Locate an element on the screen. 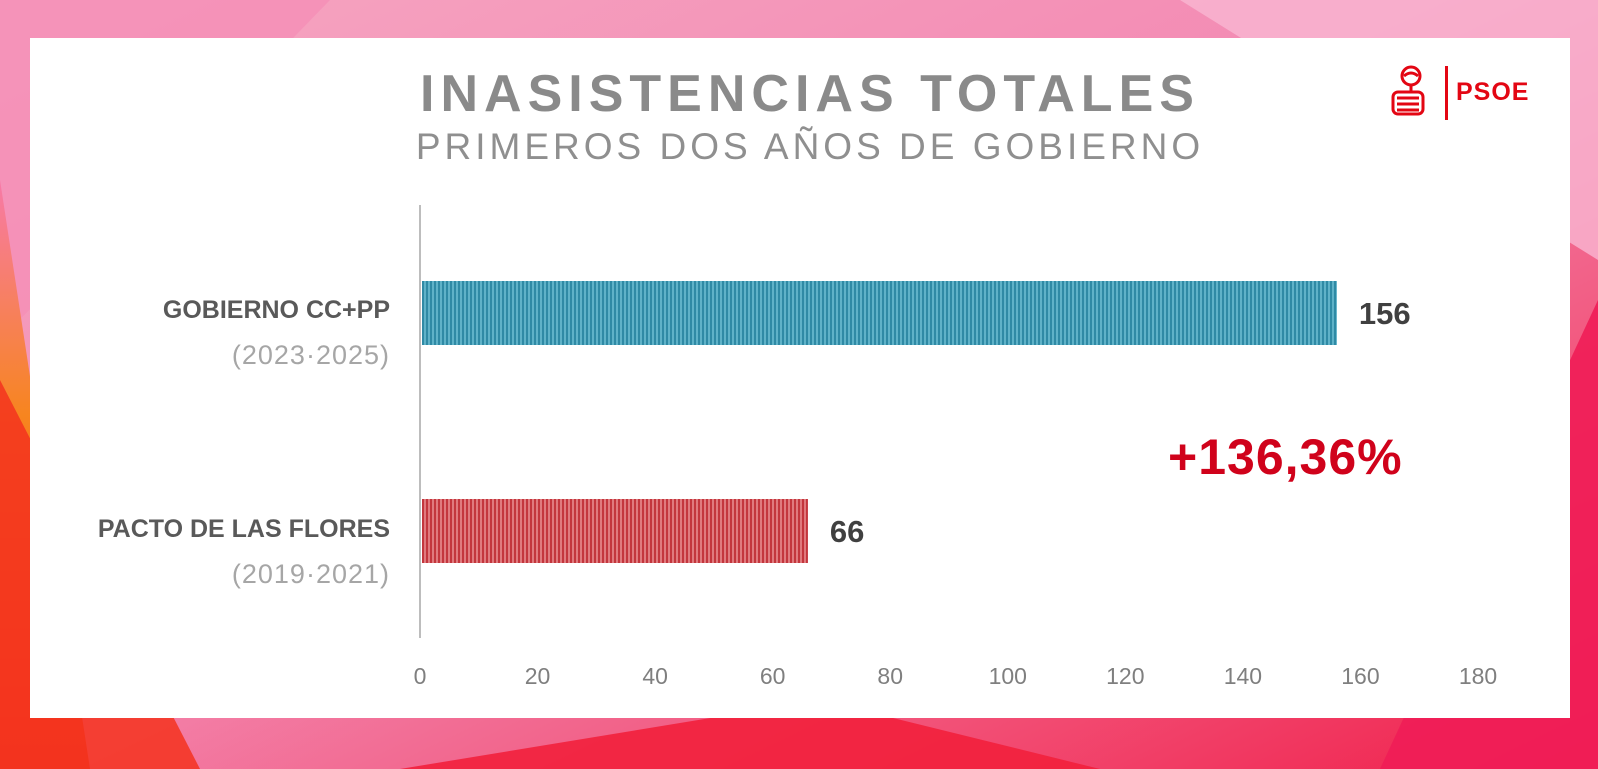 The height and width of the screenshot is (769, 1598). x-tick-label: 120 is located at coordinates (1125, 676).